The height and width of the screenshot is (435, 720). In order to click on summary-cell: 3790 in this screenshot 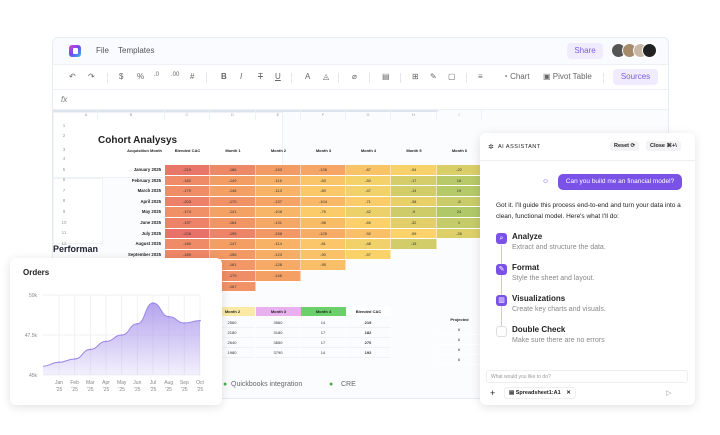, I will do `click(278, 353)`.